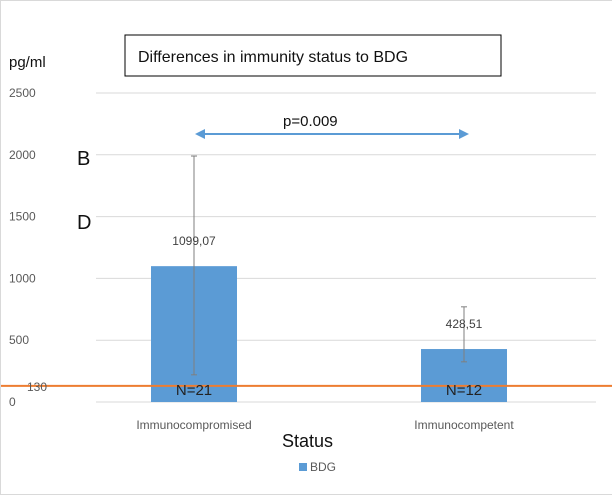 This screenshot has width=613, height=495. I want to click on y-tick-label-500: 500, so click(19, 340).